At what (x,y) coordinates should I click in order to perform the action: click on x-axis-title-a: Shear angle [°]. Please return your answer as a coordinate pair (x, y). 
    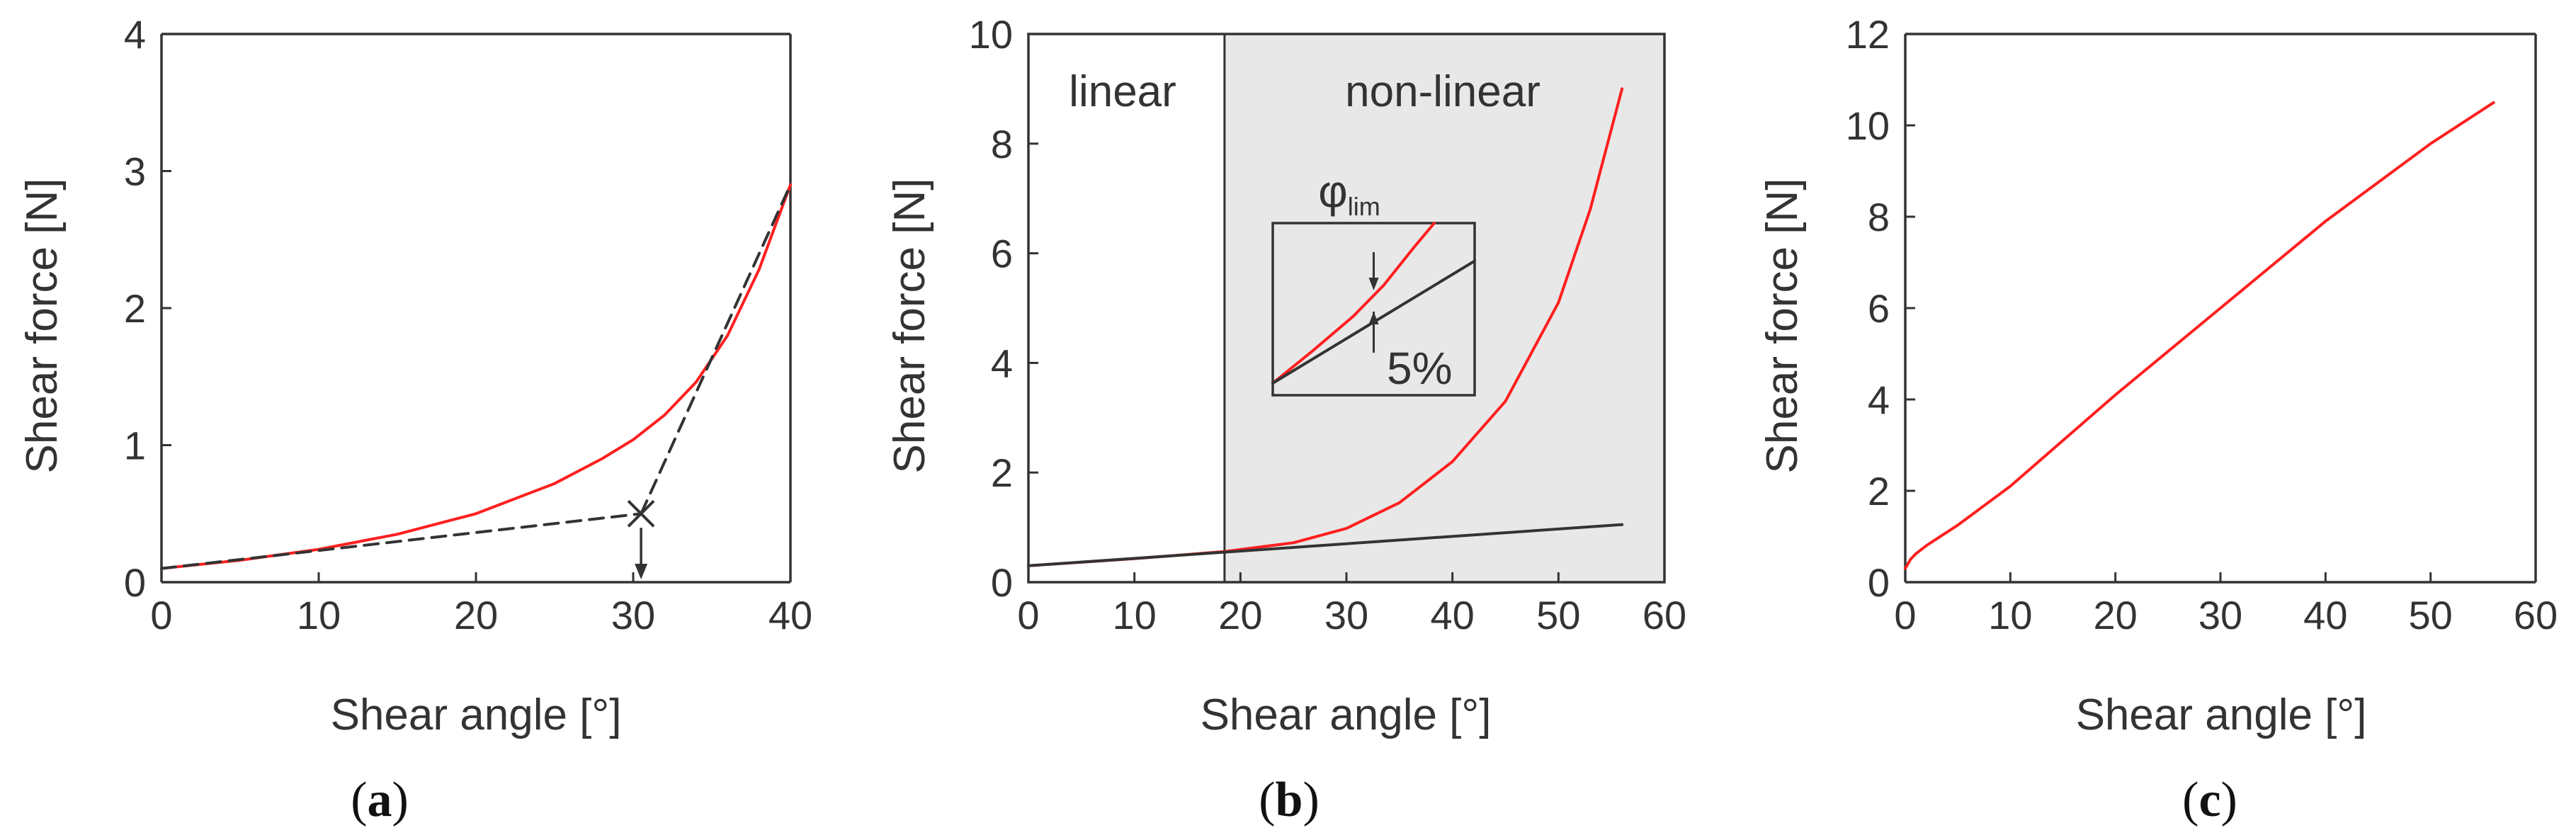
    Looking at the image, I should click on (476, 715).